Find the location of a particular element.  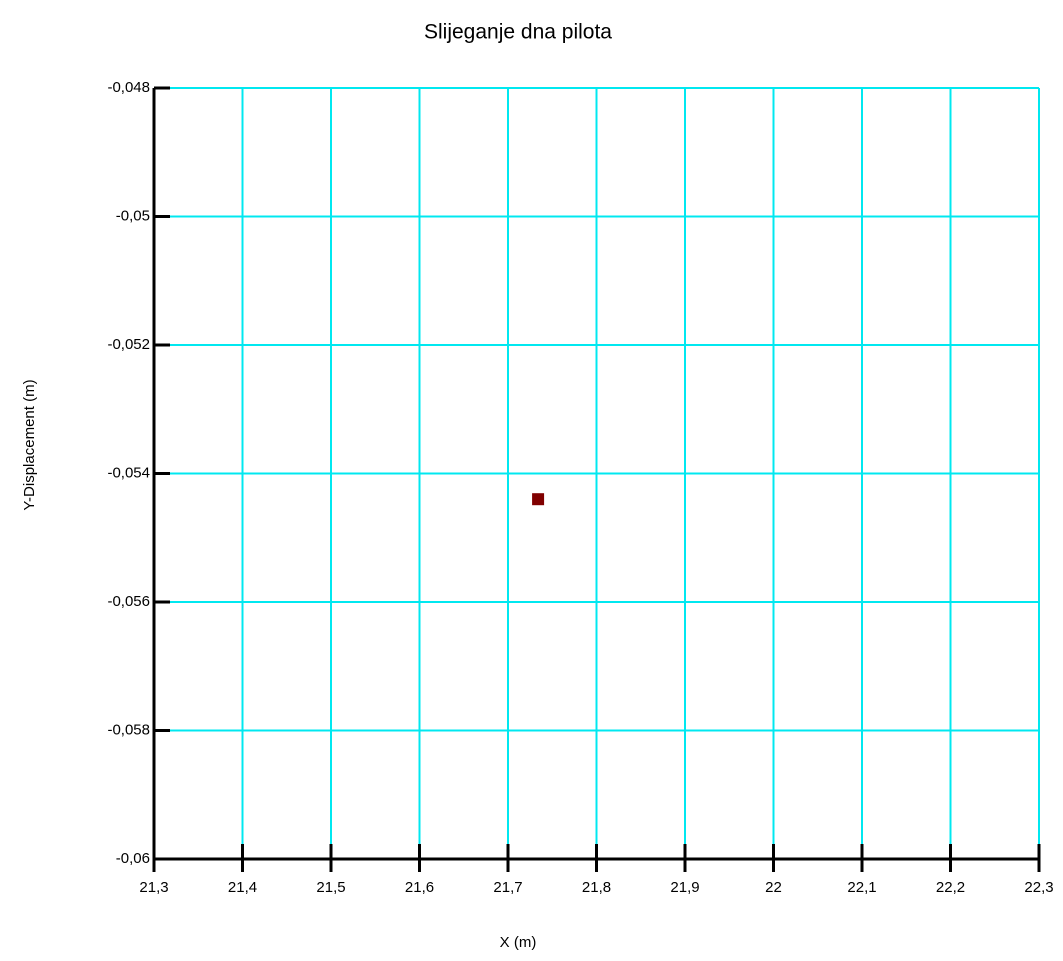

y-tick-label: -0,048 is located at coordinates (128, 87).